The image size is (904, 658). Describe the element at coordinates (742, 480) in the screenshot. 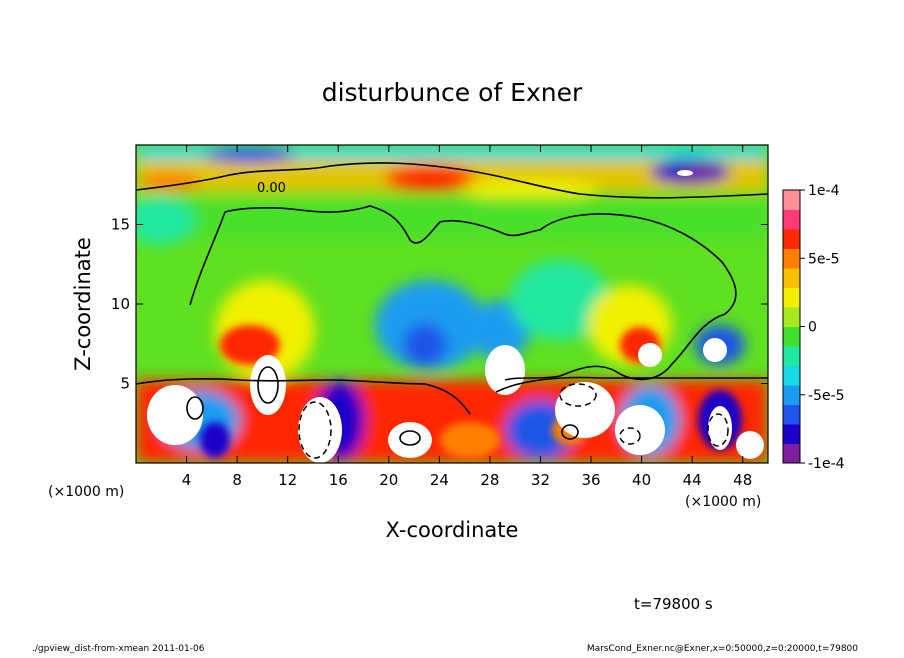

I see `x-tick-label: 48` at that location.